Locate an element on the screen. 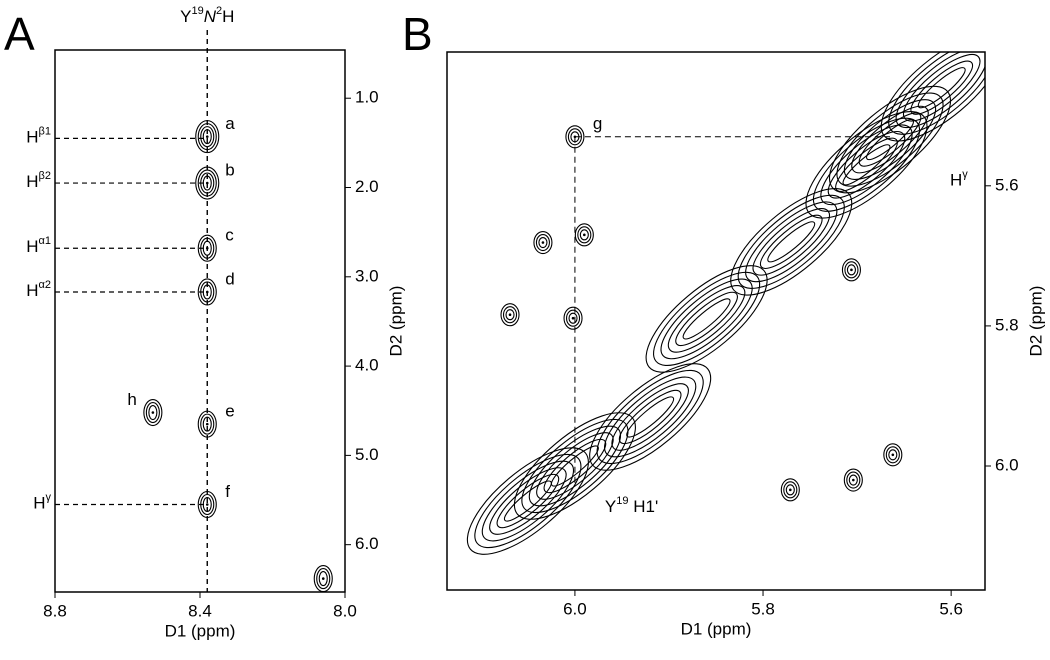 Image resolution: width=1050 pixels, height=660 pixels. annotation: Hβ2 is located at coordinates (38, 181).